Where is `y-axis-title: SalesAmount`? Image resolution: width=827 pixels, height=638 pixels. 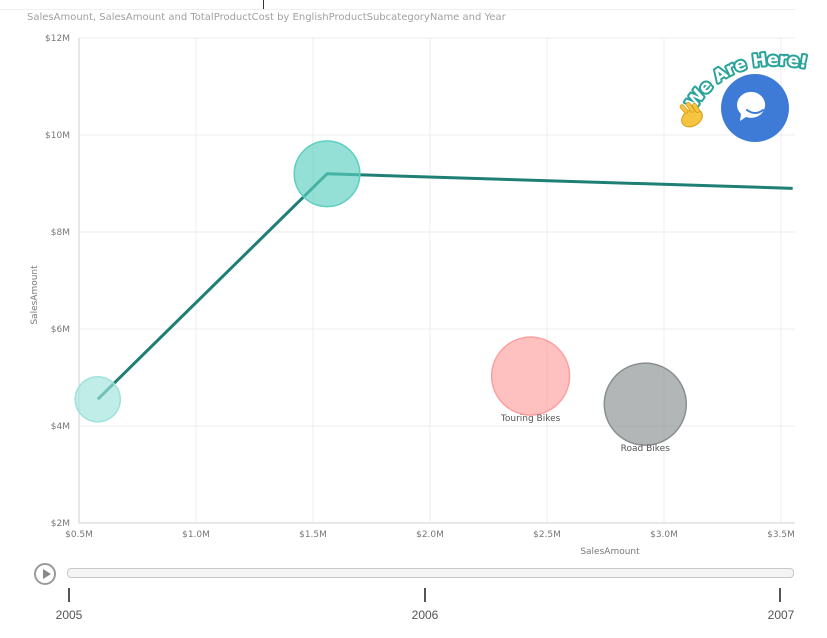
y-axis-title: SalesAmount is located at coordinates (35, 295).